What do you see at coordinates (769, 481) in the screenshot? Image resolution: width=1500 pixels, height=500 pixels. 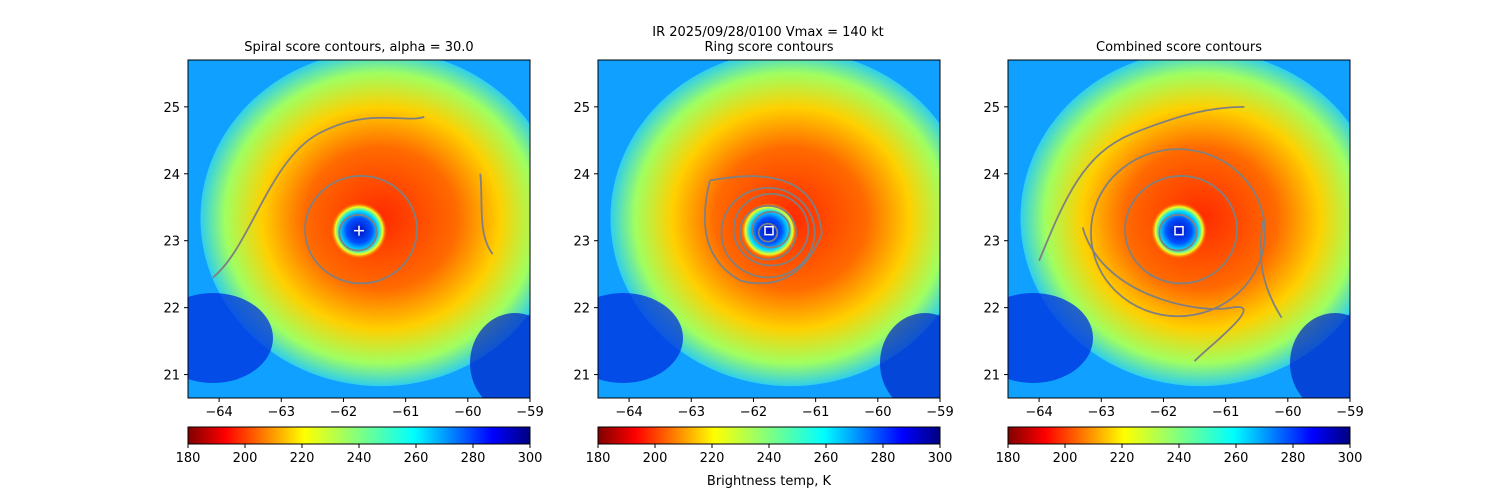 I see `colorbar-label: Brightness temp, K` at bounding box center [769, 481].